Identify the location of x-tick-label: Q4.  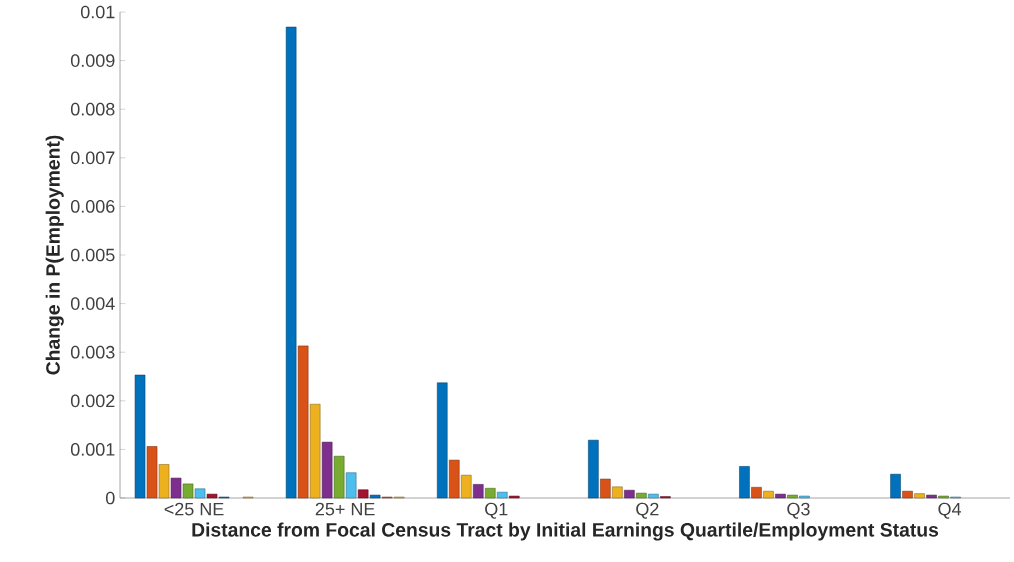
(950, 510).